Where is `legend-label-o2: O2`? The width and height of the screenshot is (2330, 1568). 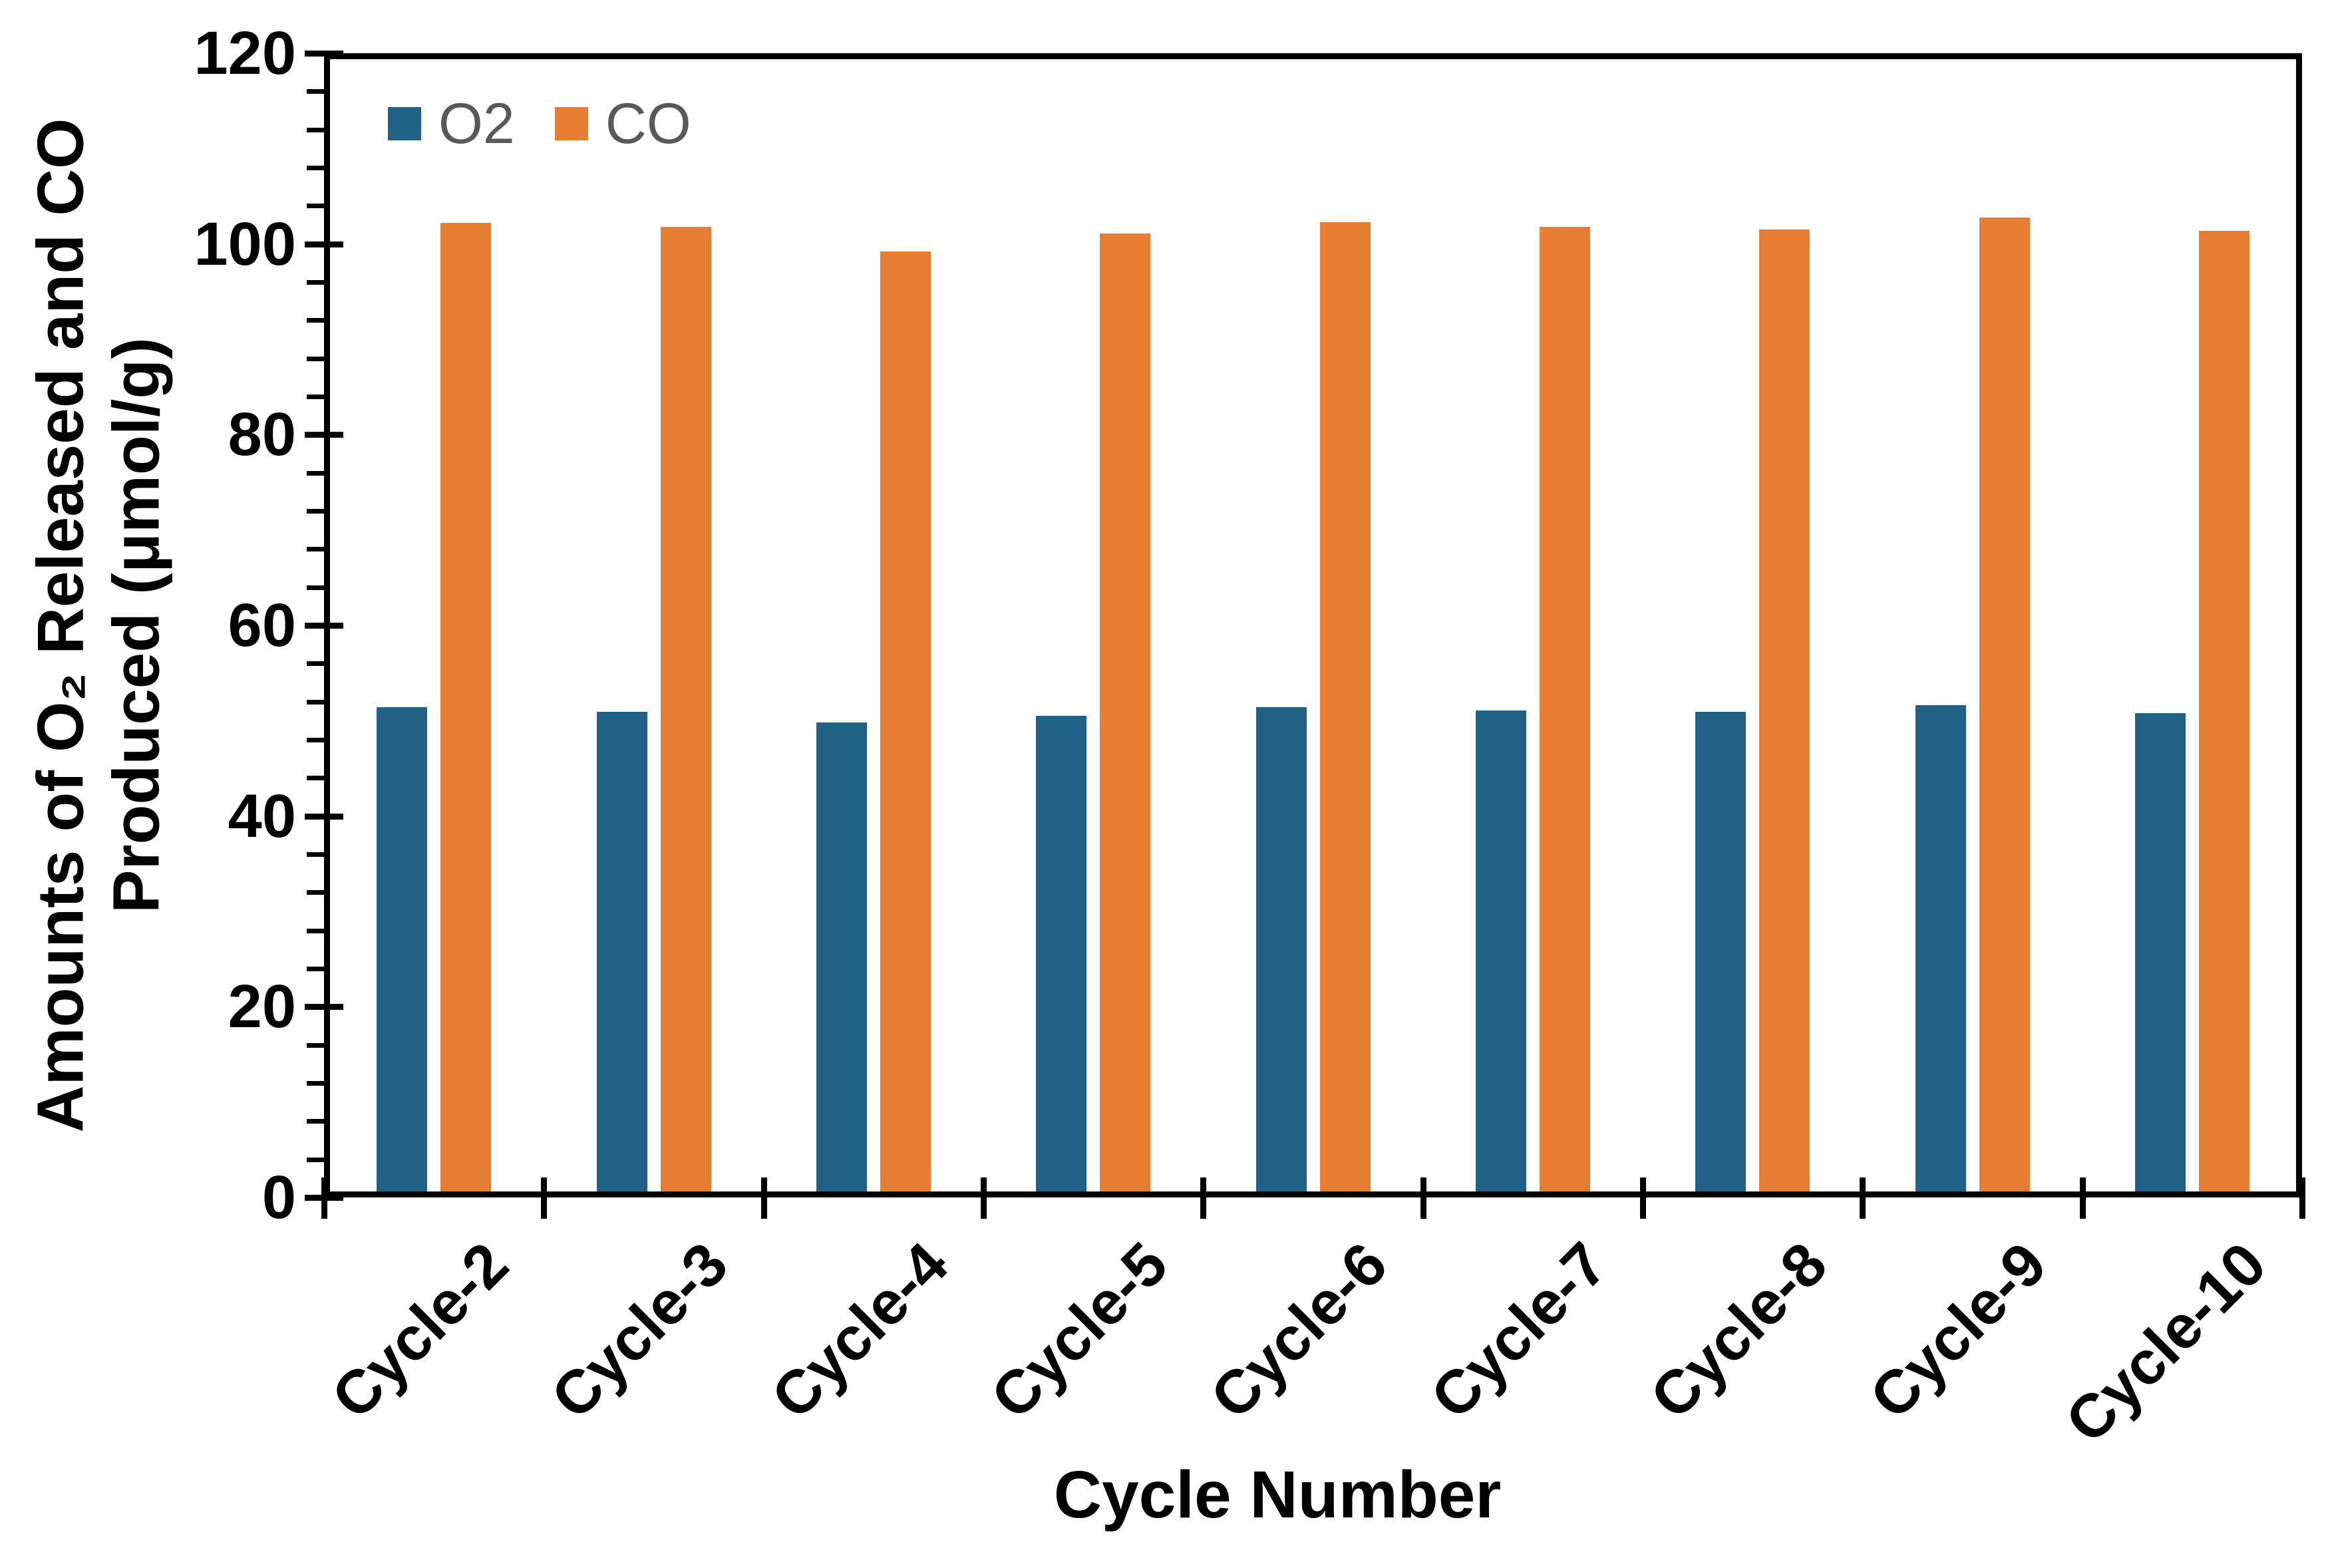 legend-label-o2: O2 is located at coordinates (476, 124).